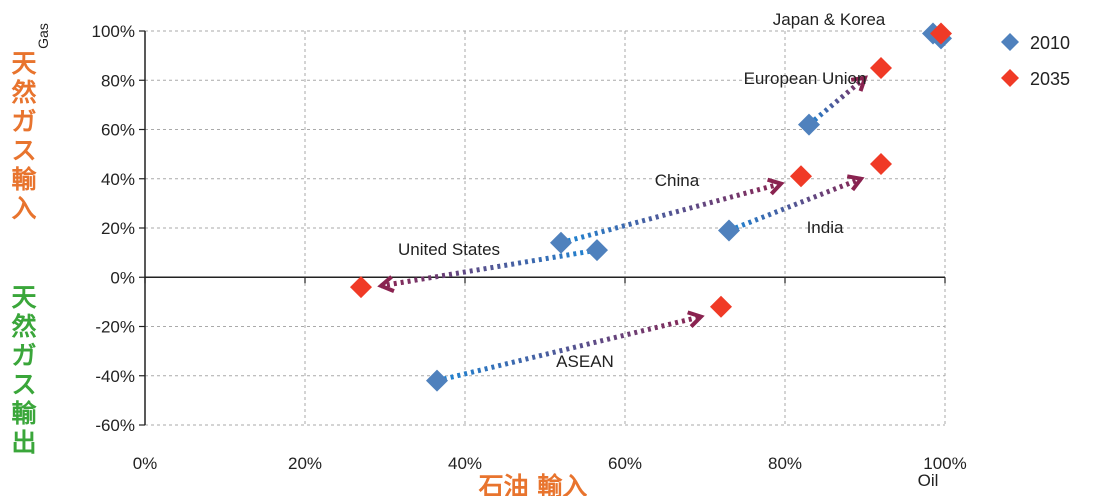  What do you see at coordinates (928, 480) in the screenshot?
I see `x-corner-label: Oil` at bounding box center [928, 480].